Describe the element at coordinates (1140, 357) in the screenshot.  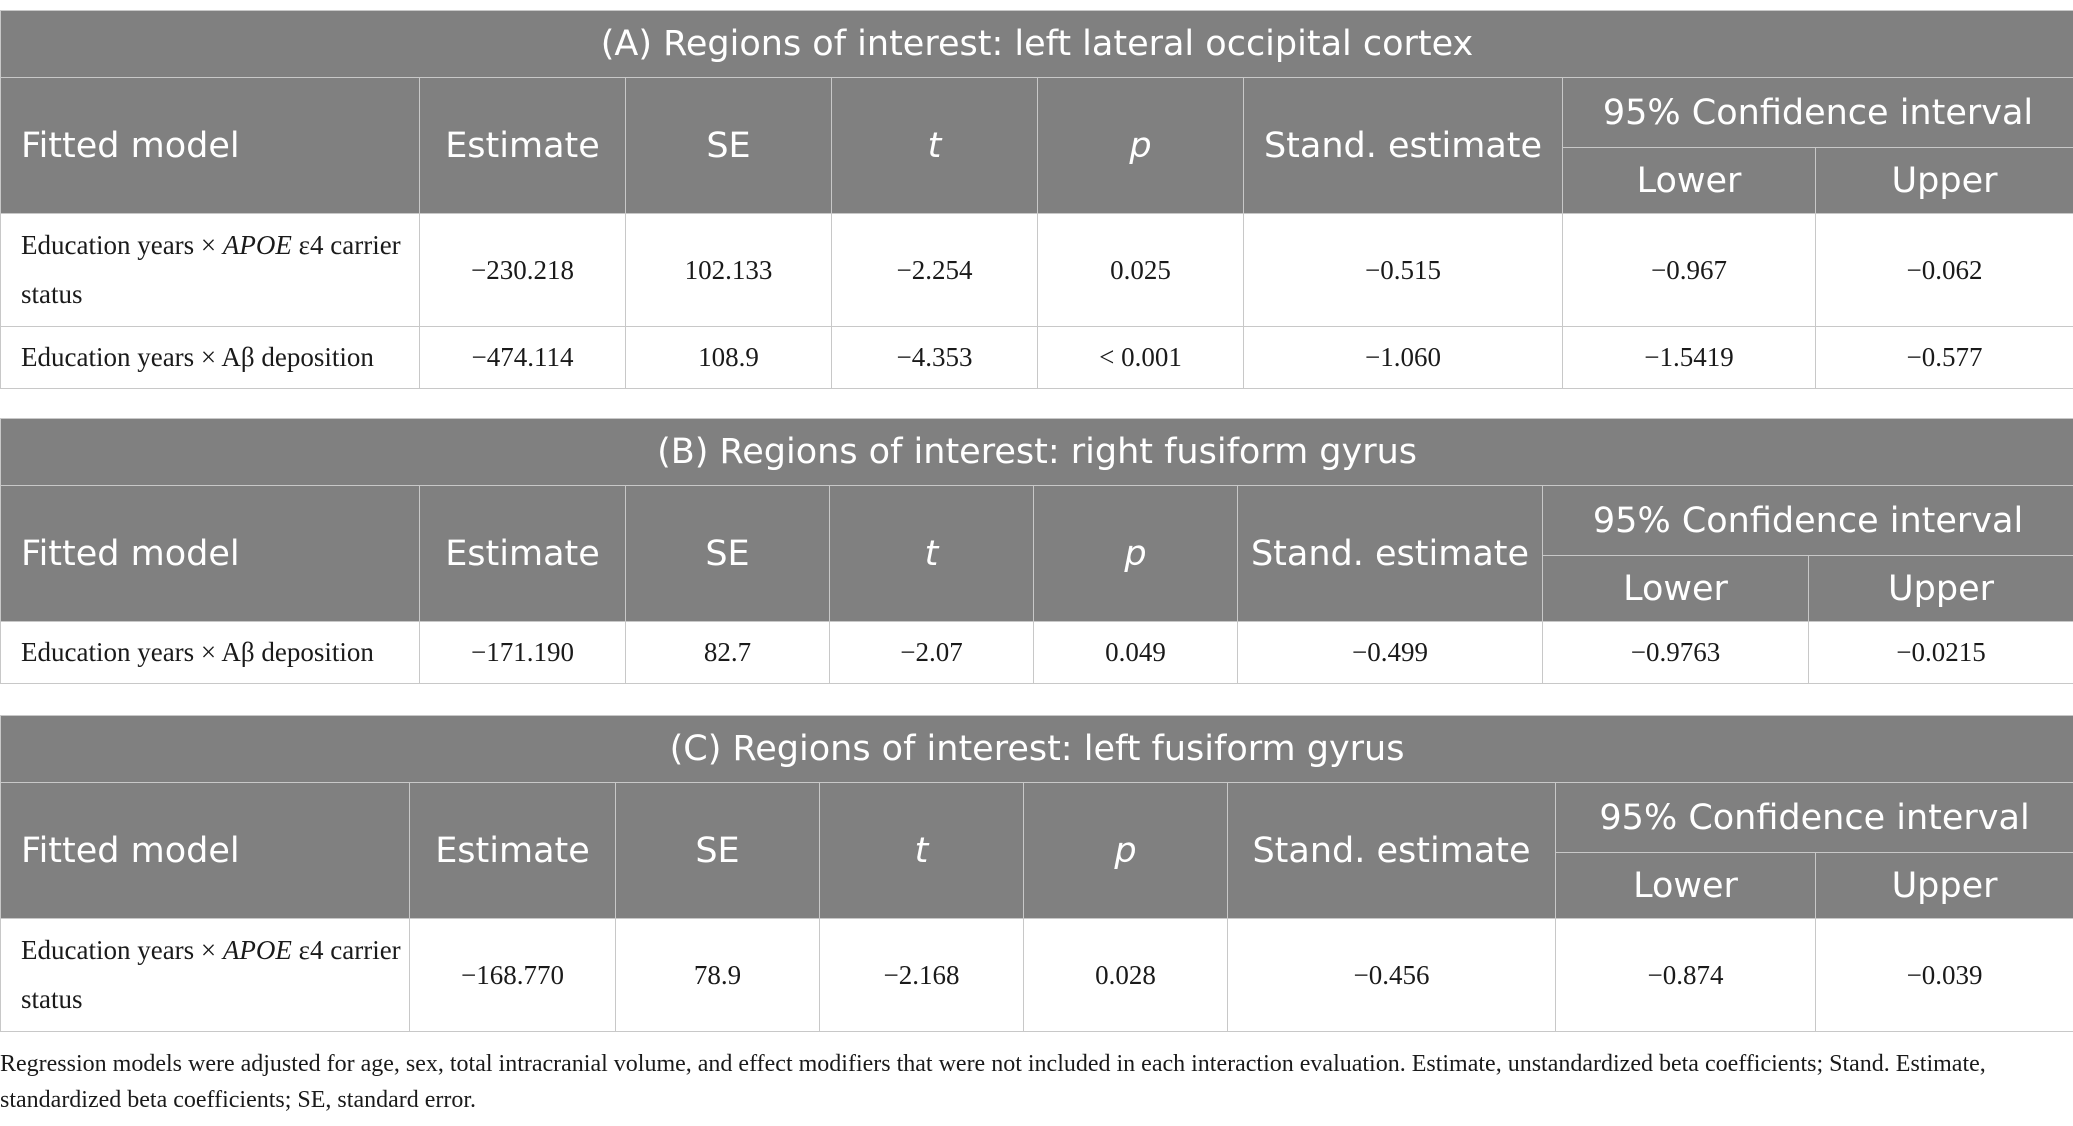
I see `cell-p: < 0.001` at that location.